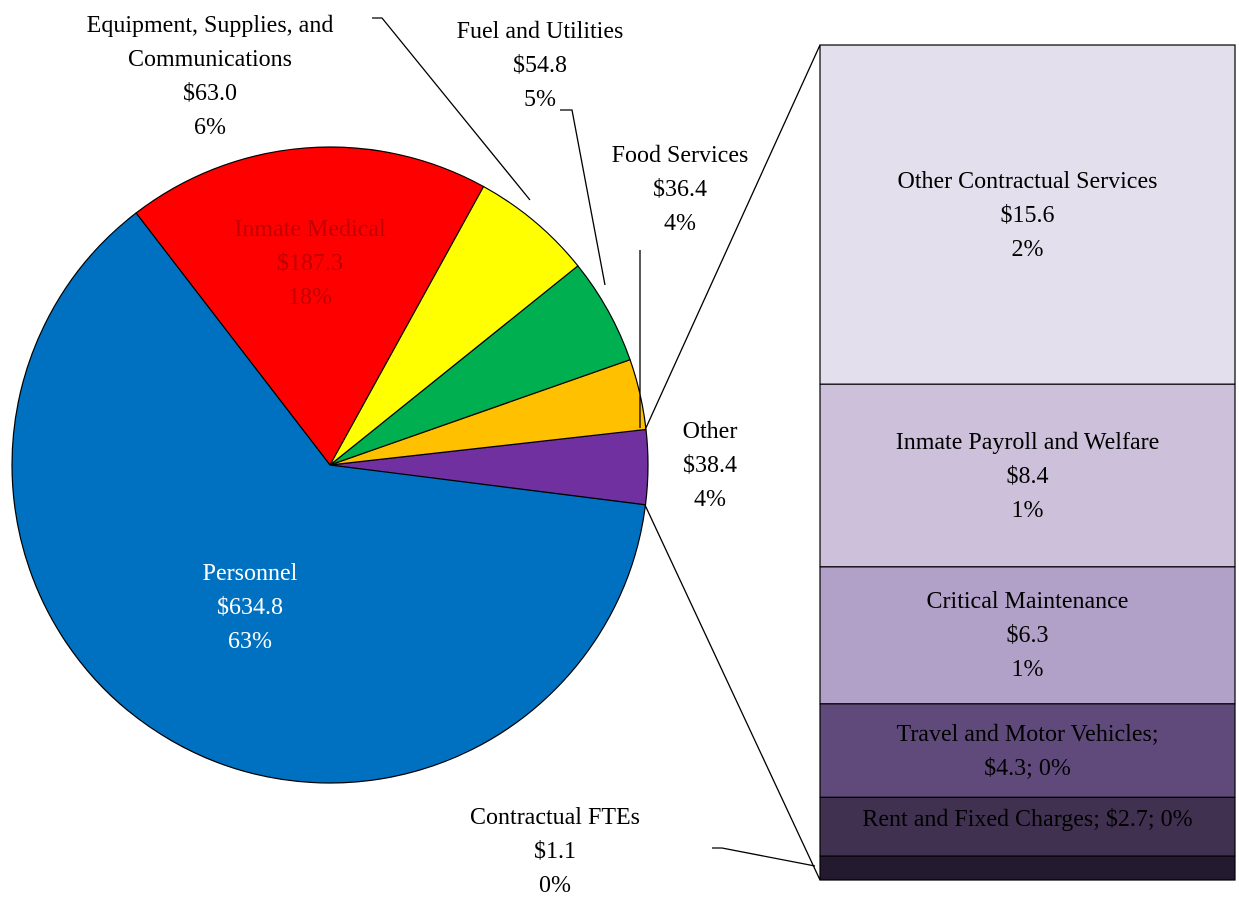 This screenshot has width=1239, height=901. I want to click on data-label-text: Contractual FTEs $1.1 0%, so click(555, 850).